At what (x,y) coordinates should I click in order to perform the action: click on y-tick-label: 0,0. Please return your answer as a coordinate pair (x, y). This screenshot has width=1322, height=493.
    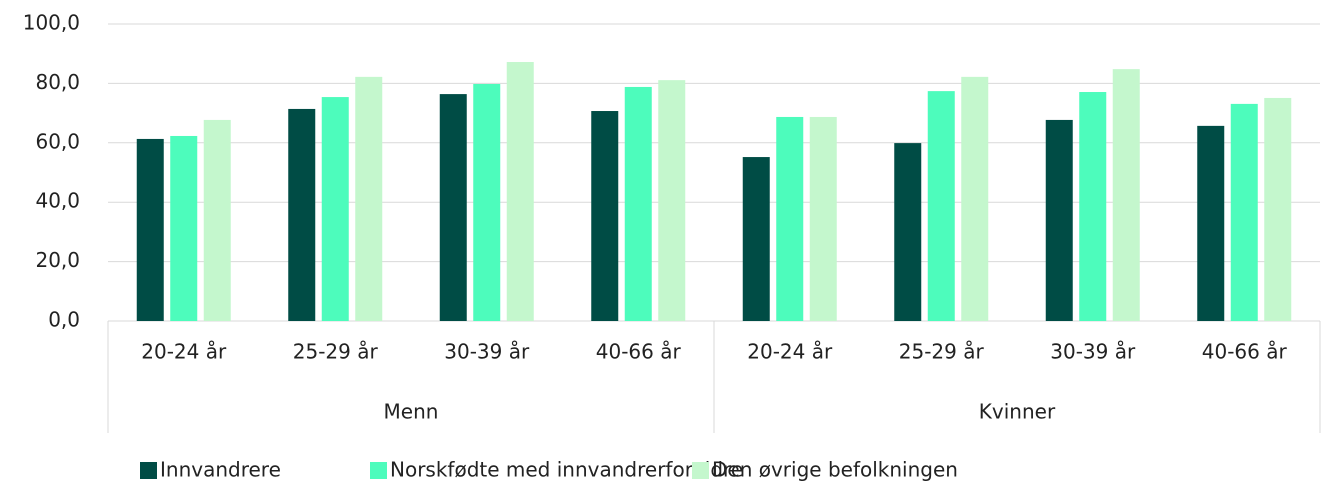
    Looking at the image, I should click on (64, 320).